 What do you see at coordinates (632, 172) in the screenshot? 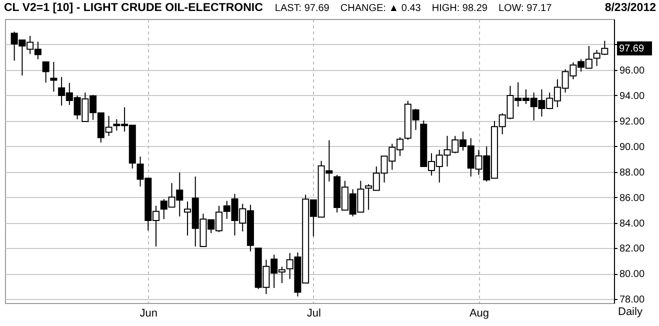
I see `y-tick-label: 88.00` at bounding box center [632, 172].